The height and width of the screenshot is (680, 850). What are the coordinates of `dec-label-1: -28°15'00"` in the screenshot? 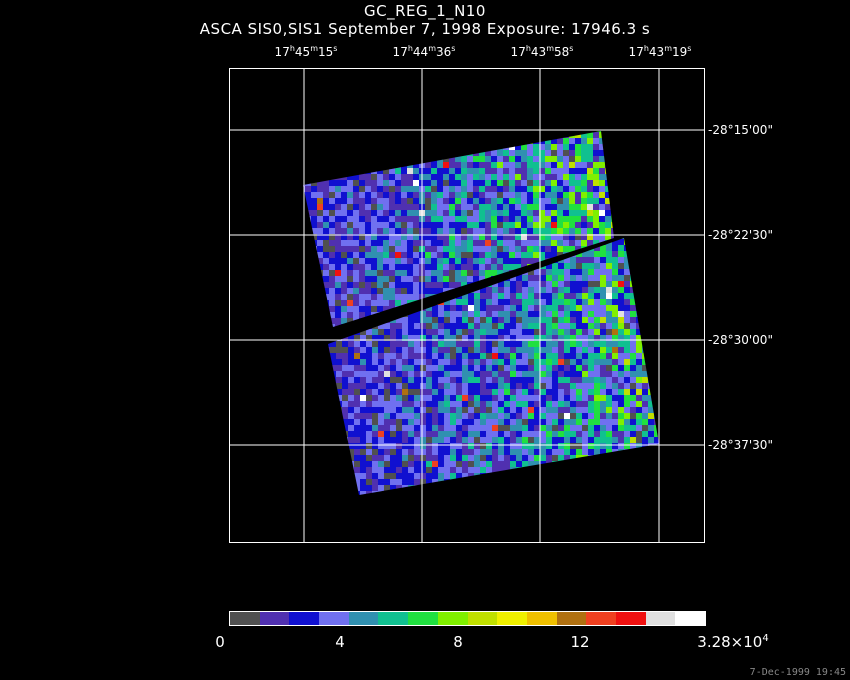 It's located at (740, 130).